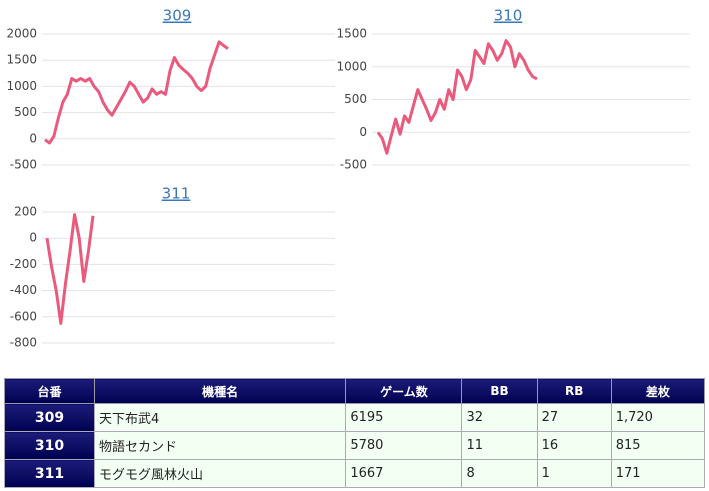 This screenshot has width=709, height=491. I want to click on table-cell: 16, so click(574, 445).